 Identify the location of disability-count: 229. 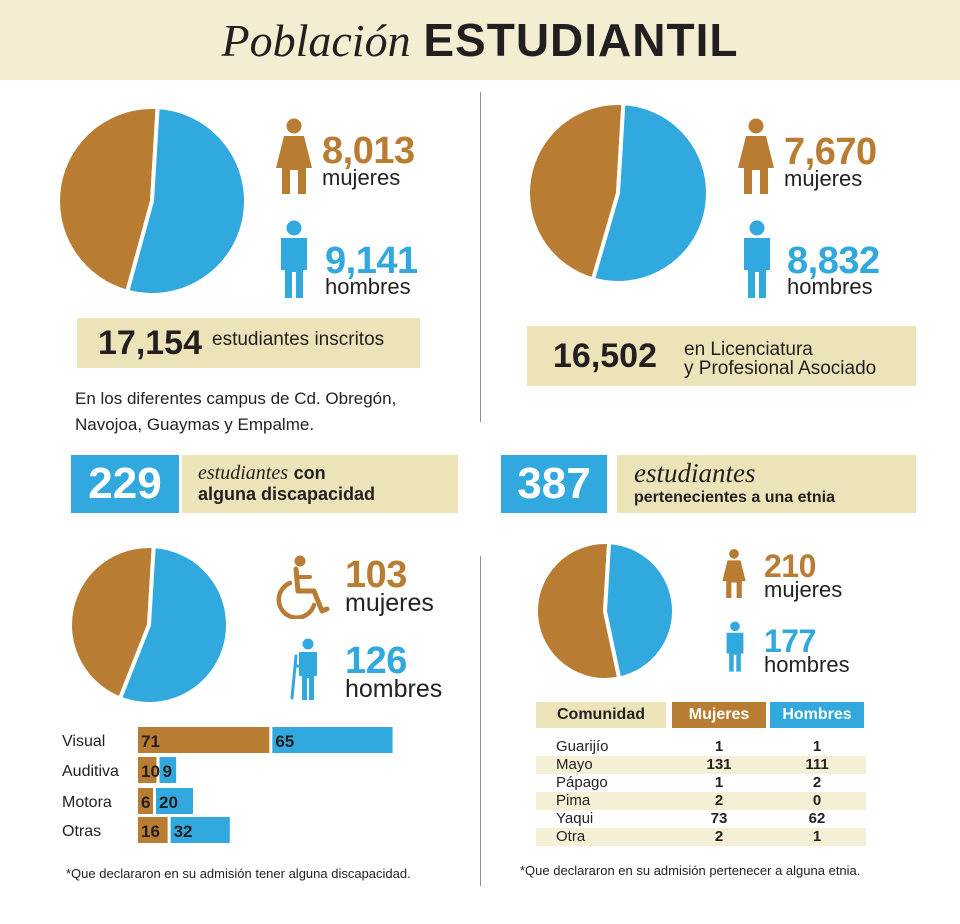
(125, 484).